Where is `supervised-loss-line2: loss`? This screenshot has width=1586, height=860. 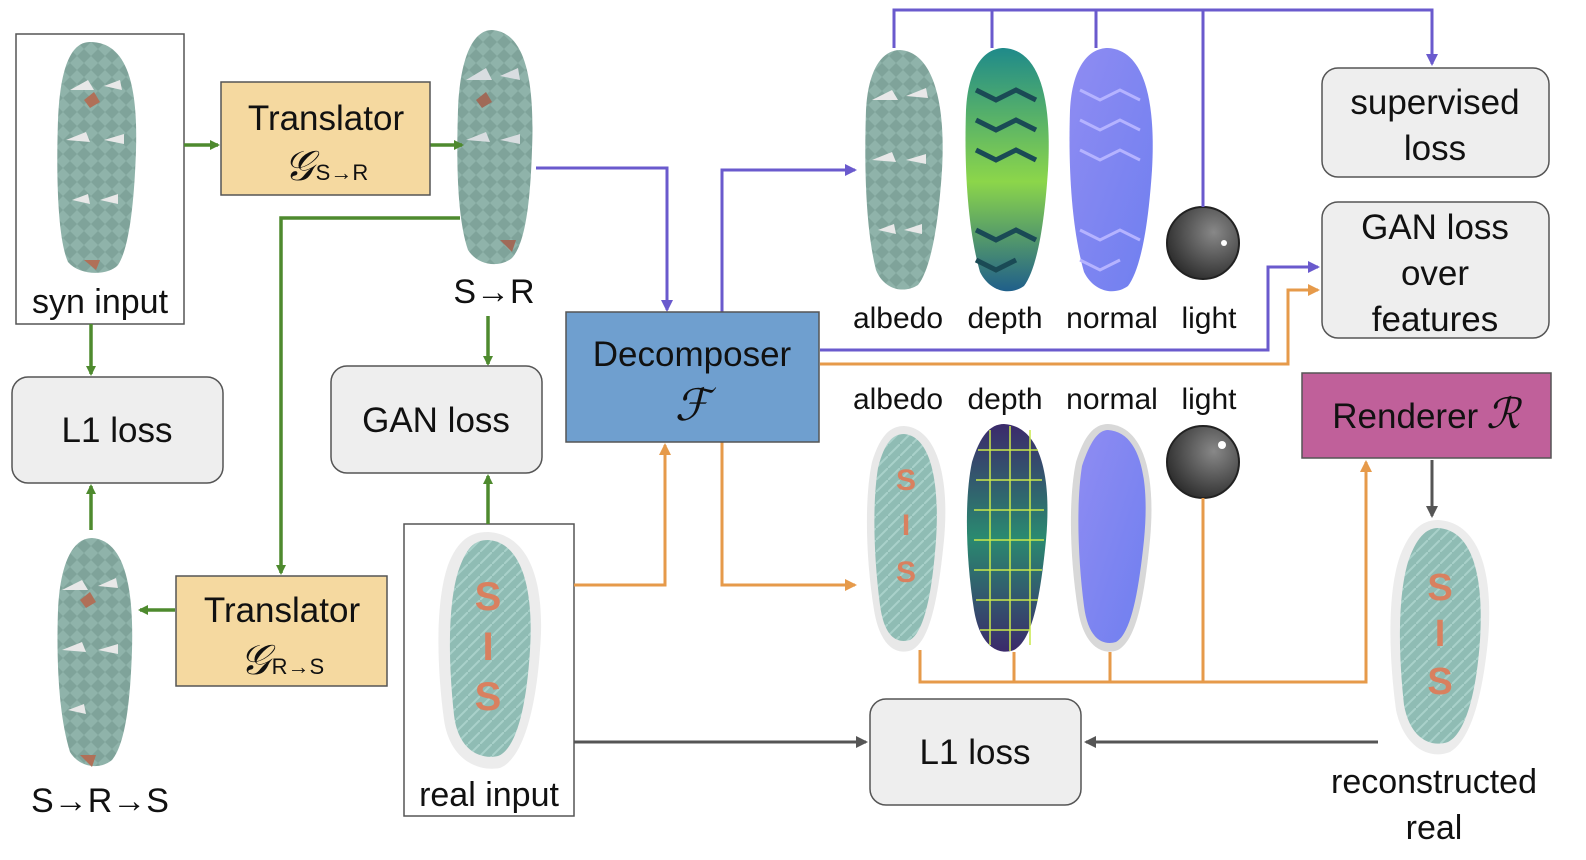 supervised-loss-line2: loss is located at coordinates (1435, 148).